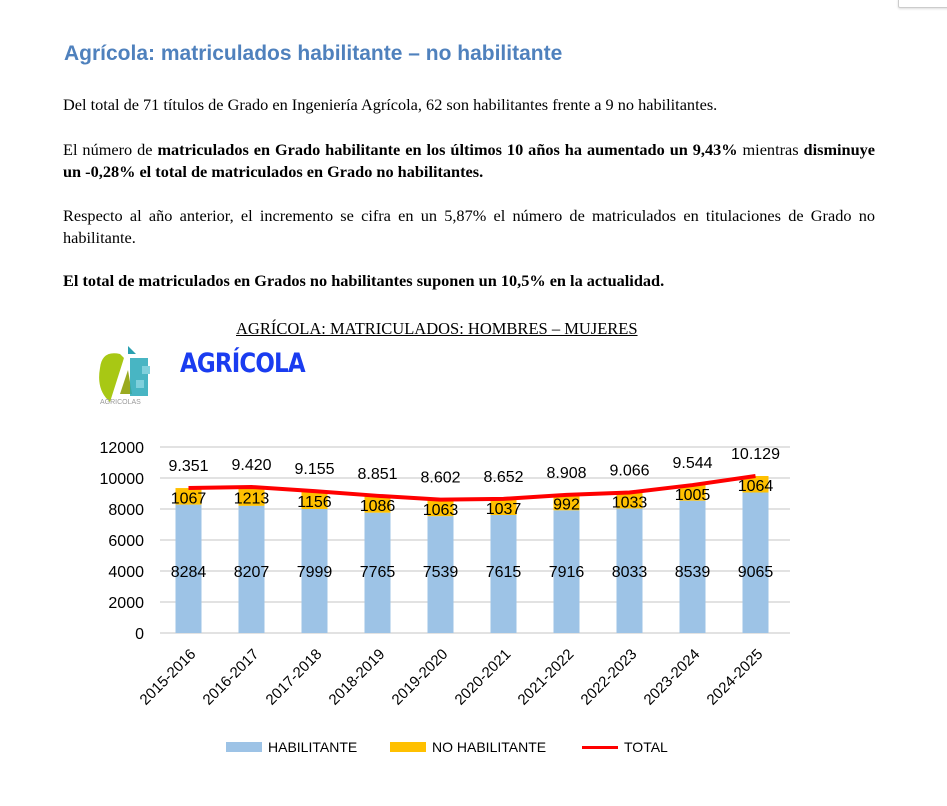 The image size is (947, 806). What do you see at coordinates (110, 149) in the screenshot?
I see `text: El número de` at bounding box center [110, 149].